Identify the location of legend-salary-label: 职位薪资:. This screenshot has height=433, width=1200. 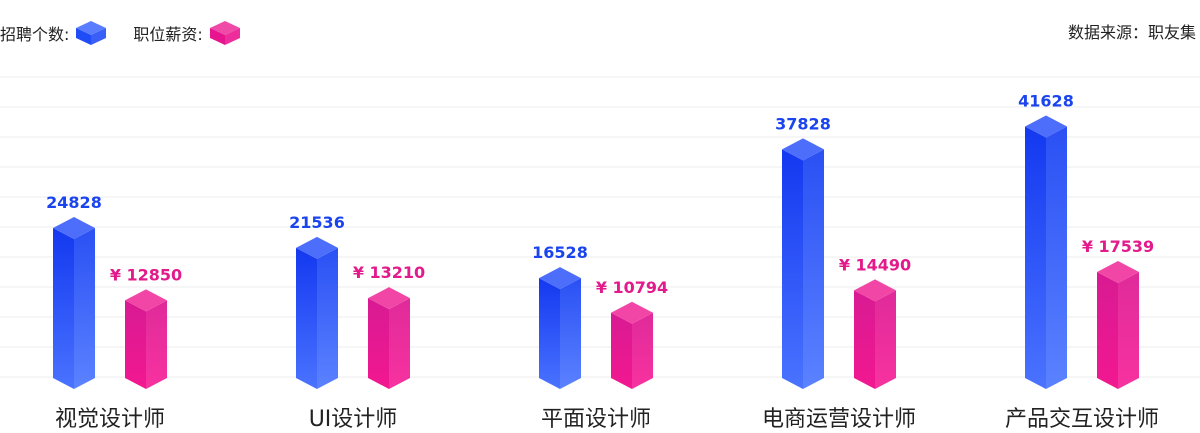
(168, 34).